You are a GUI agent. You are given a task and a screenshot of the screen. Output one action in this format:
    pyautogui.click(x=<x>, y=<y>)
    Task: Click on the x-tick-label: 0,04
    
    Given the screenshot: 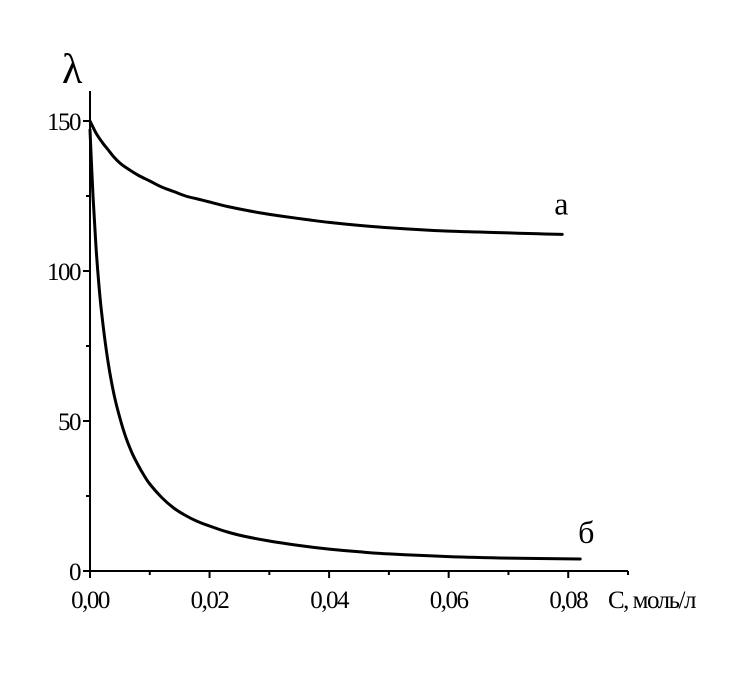 What is the action you would take?
    pyautogui.click(x=330, y=600)
    